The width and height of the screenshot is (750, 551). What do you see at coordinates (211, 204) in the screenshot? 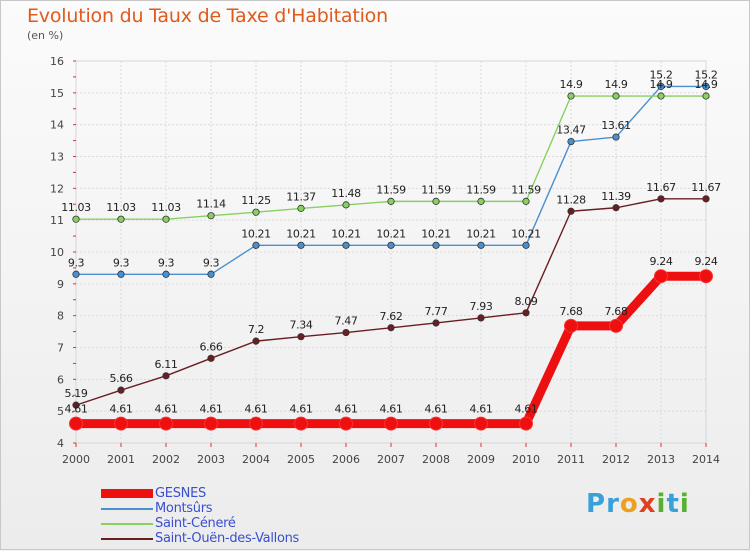
I see `data-label: 11.14` at bounding box center [211, 204].